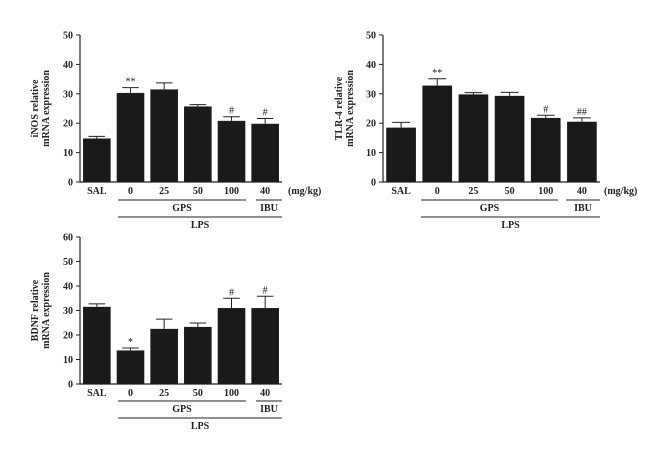 This screenshot has height=458, width=660. I want to click on significance-marker: *, so click(130, 342).